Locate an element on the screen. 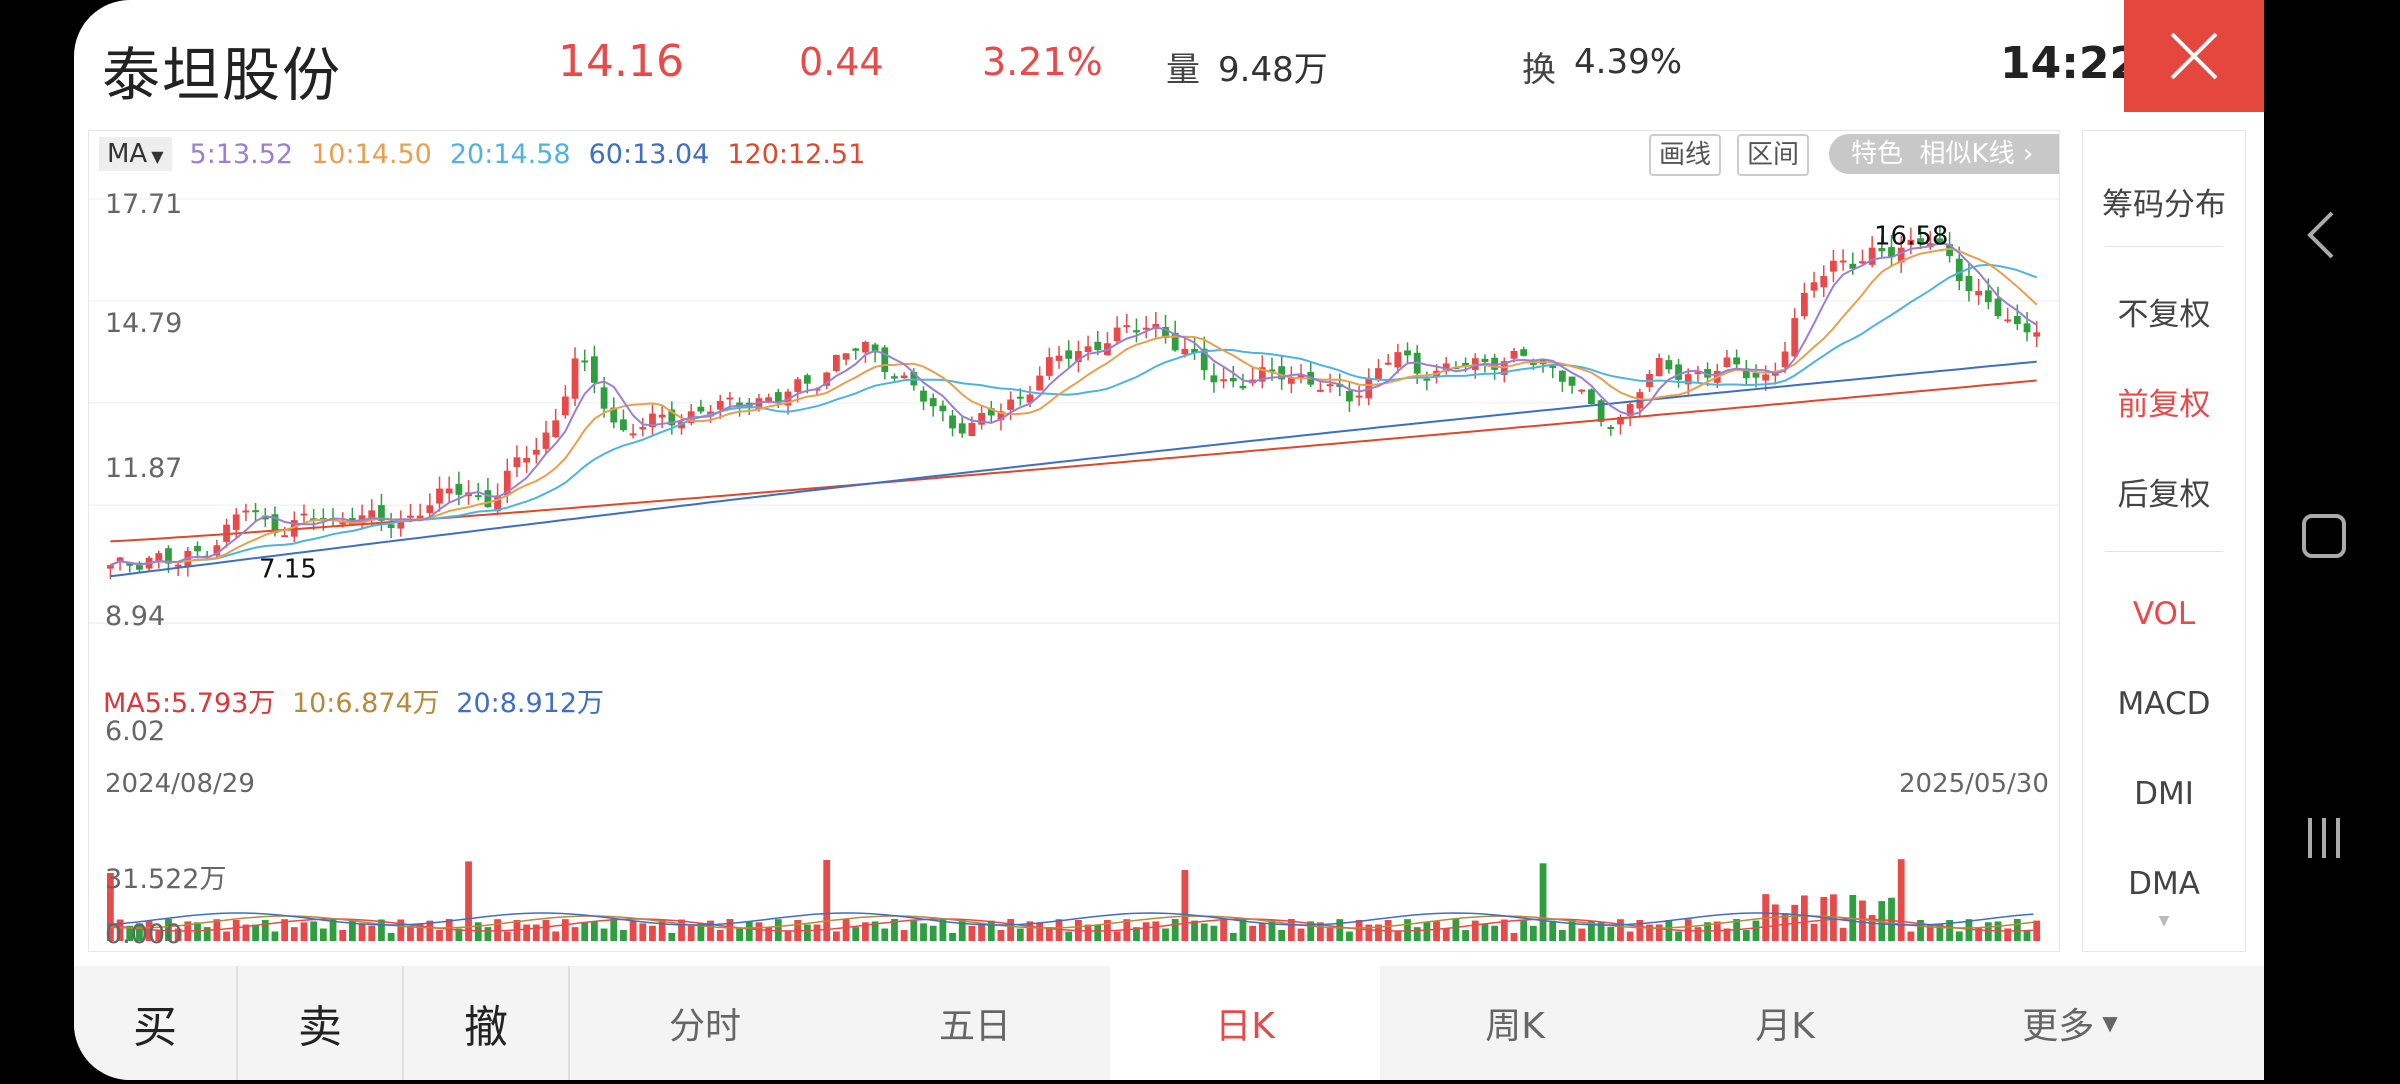 This screenshot has height=1084, width=2400. draw-line-button: 画线 is located at coordinates (1685, 155).